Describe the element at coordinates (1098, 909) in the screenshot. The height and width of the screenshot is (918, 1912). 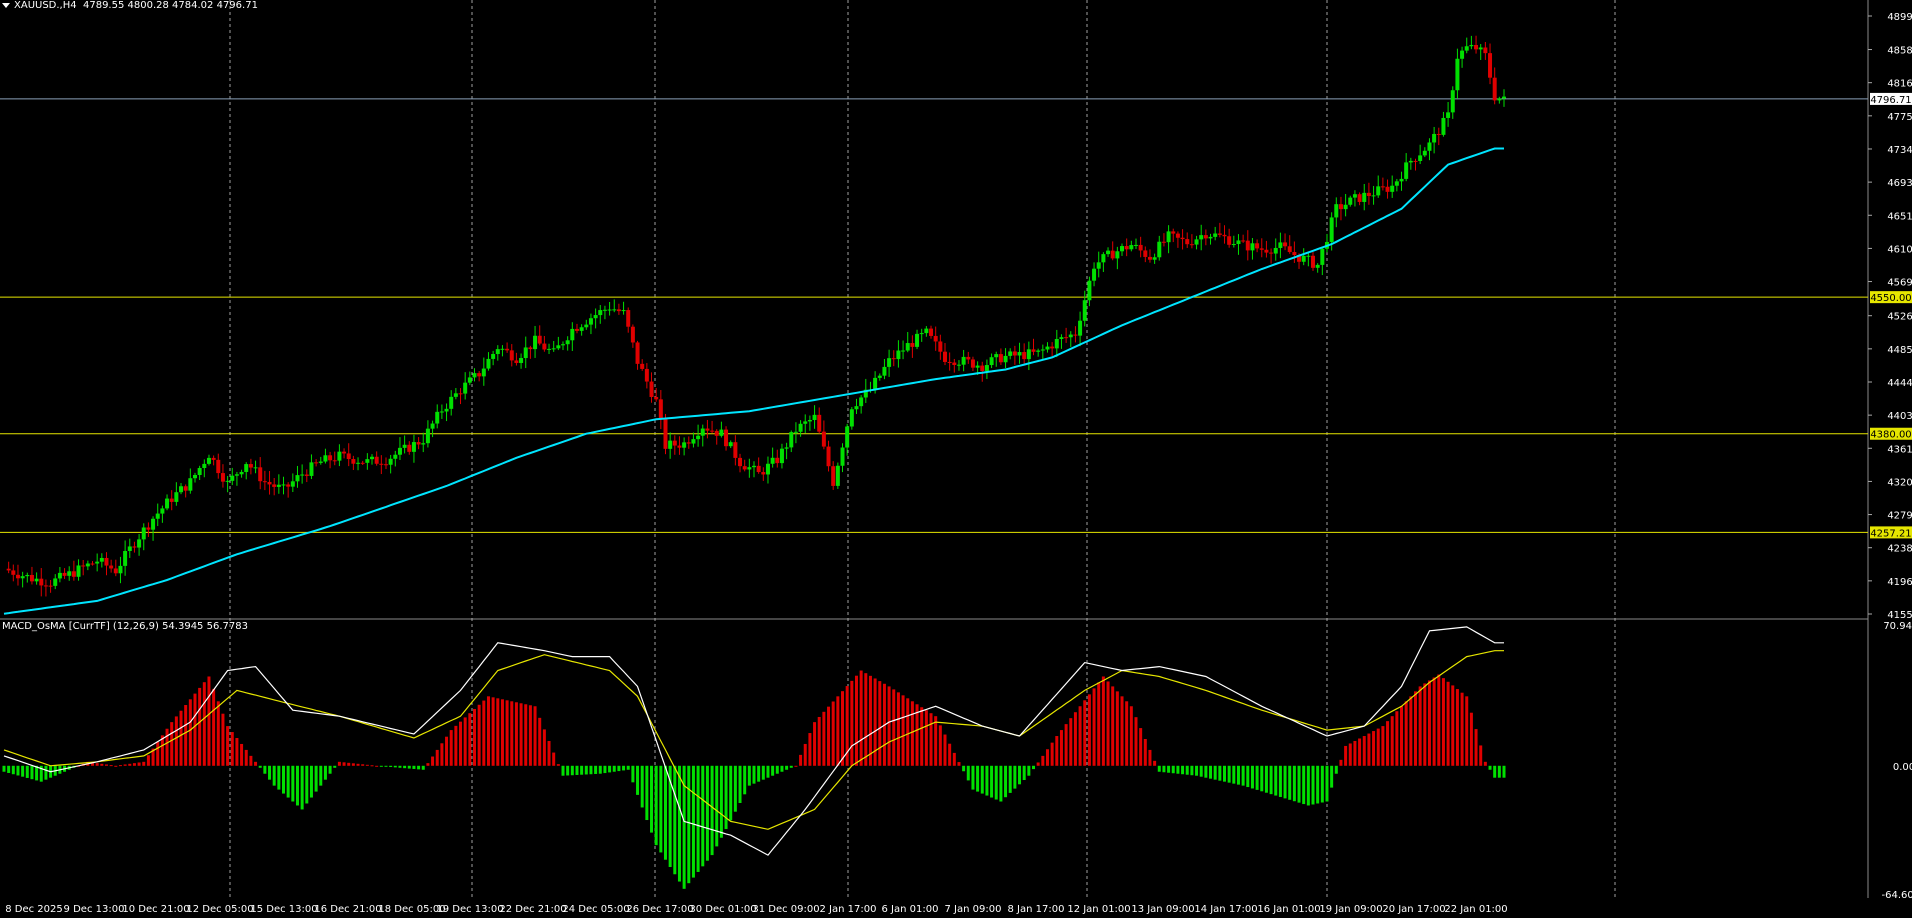
I see `x-tick-label: 12 Jan 01:00` at that location.